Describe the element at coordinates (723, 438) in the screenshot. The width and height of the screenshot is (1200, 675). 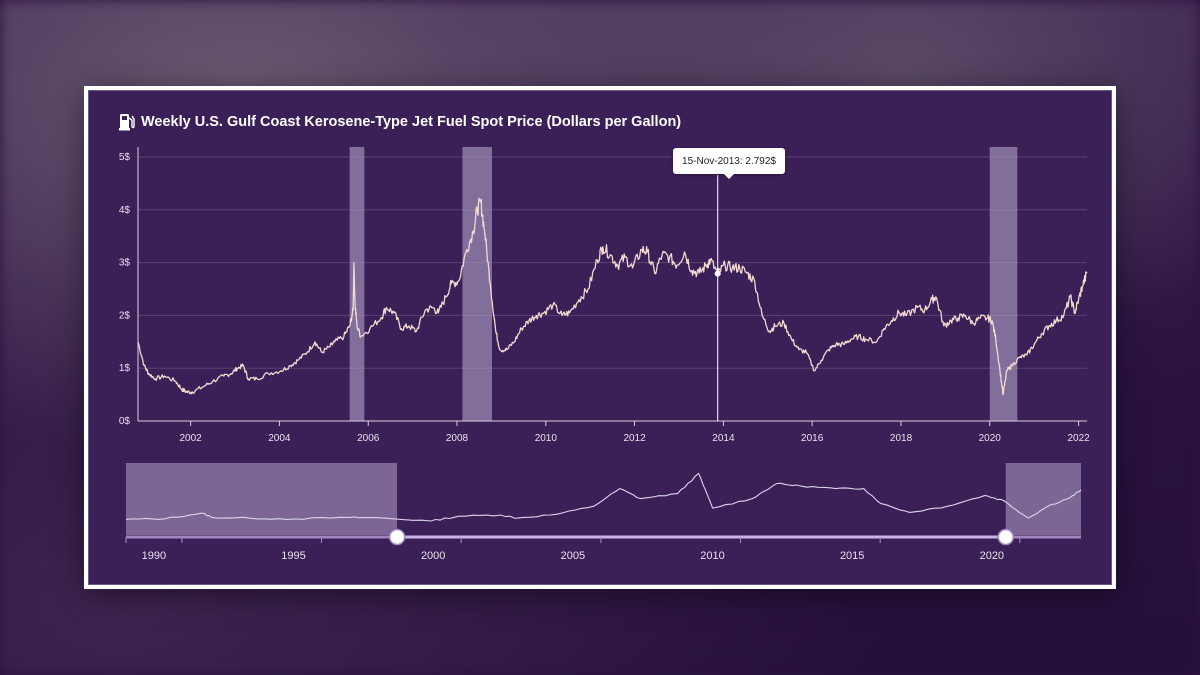
I see `x-tick-label: 2014` at that location.